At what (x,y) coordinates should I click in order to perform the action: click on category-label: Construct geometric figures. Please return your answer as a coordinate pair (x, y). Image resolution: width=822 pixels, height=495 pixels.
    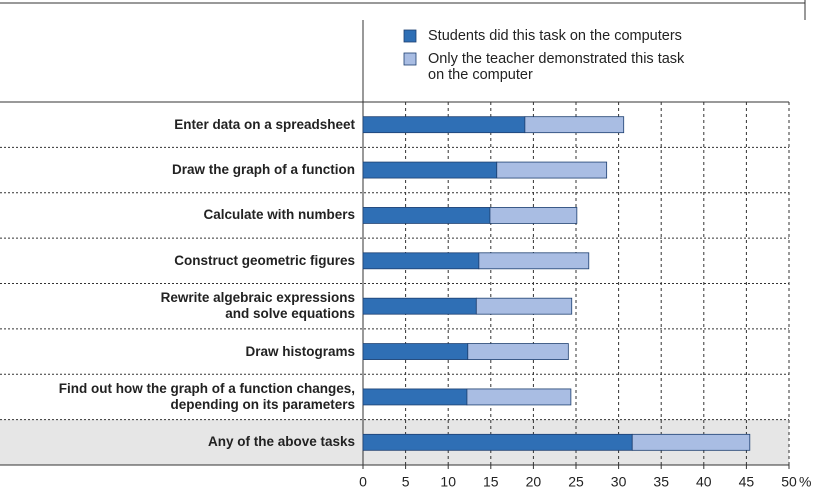
    Looking at the image, I should click on (264, 260).